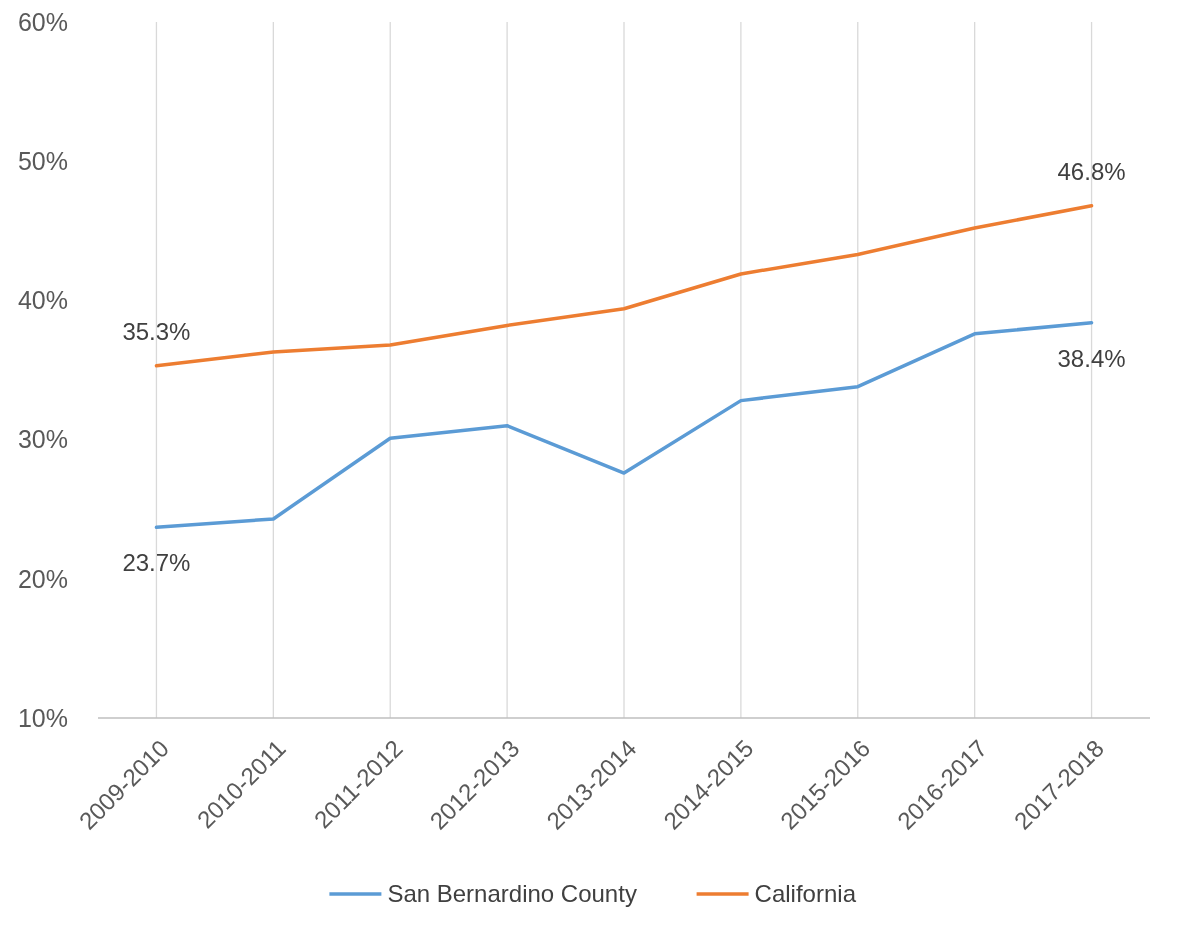 This screenshot has width=1178, height=928. I want to click on y-tick-label: 40%, so click(42, 300).